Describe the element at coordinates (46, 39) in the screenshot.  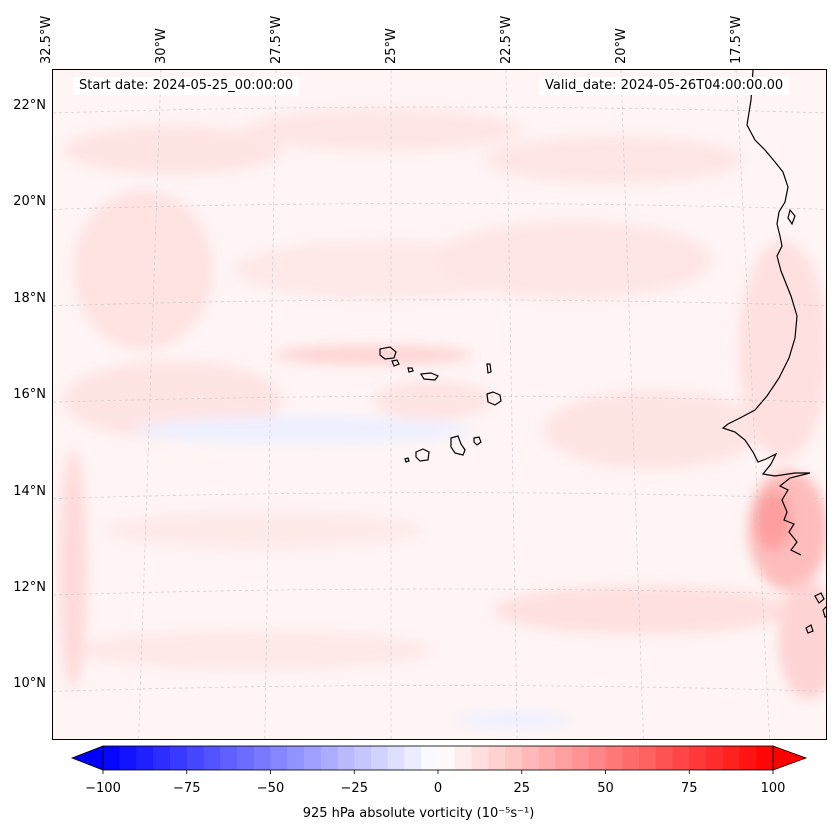
I see `longitude-label: 32.5°W` at that location.